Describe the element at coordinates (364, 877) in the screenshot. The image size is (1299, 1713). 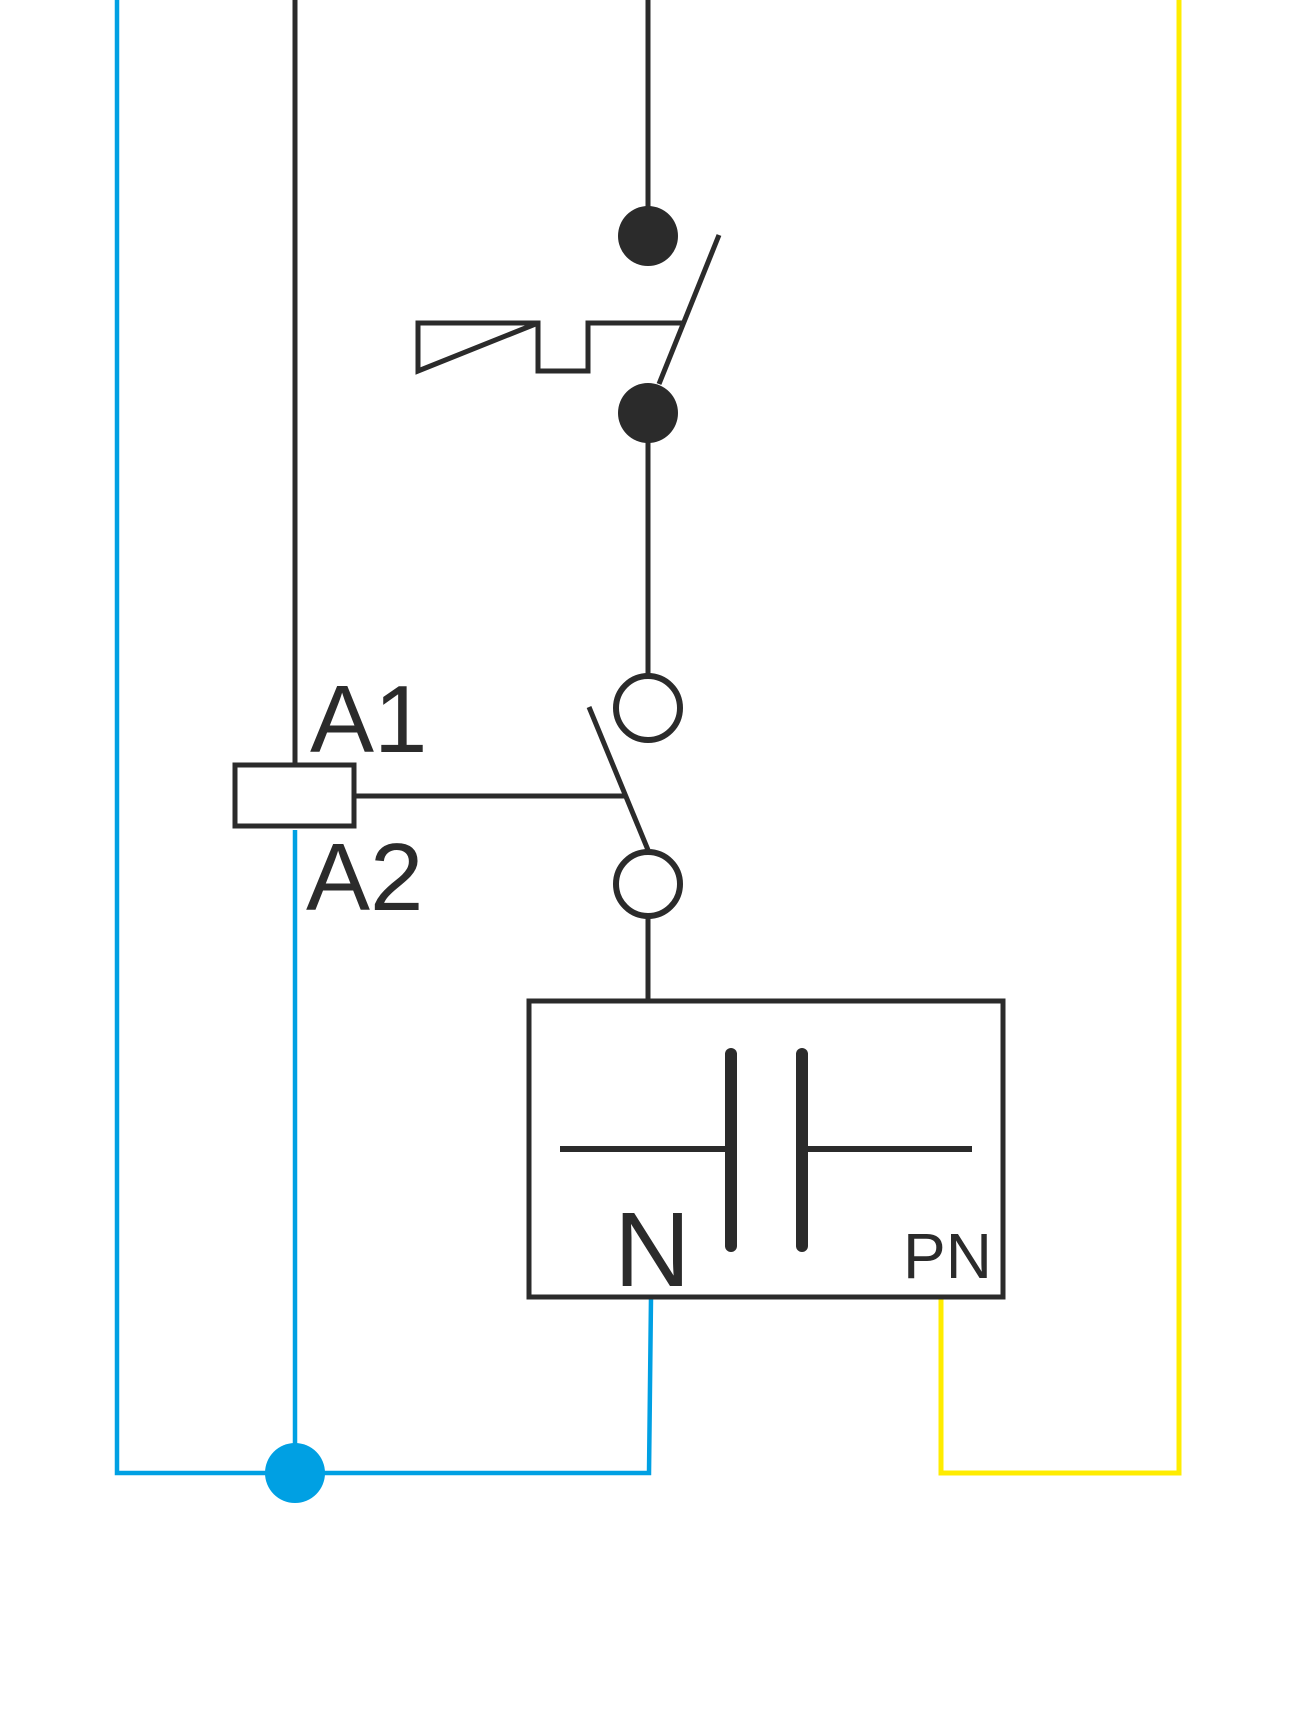
I see `coil-terminal-a2-label: A2` at that location.